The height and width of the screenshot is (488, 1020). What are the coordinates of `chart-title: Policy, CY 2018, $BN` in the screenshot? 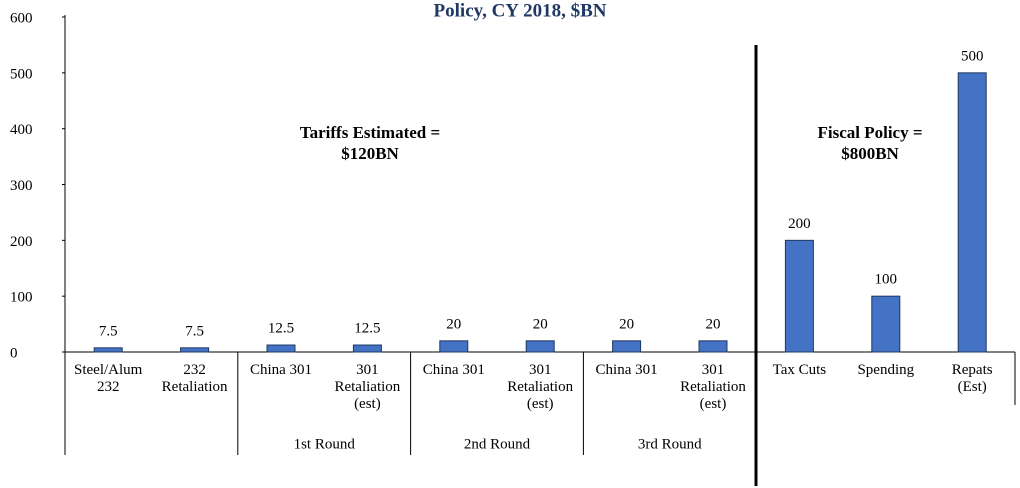 It's located at (520, 10).